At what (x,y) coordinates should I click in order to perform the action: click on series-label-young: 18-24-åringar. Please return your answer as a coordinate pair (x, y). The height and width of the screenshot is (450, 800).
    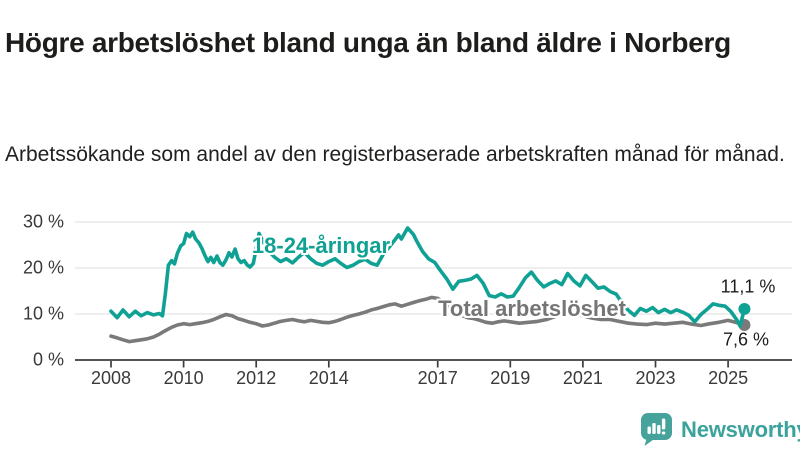
    Looking at the image, I should click on (321, 245).